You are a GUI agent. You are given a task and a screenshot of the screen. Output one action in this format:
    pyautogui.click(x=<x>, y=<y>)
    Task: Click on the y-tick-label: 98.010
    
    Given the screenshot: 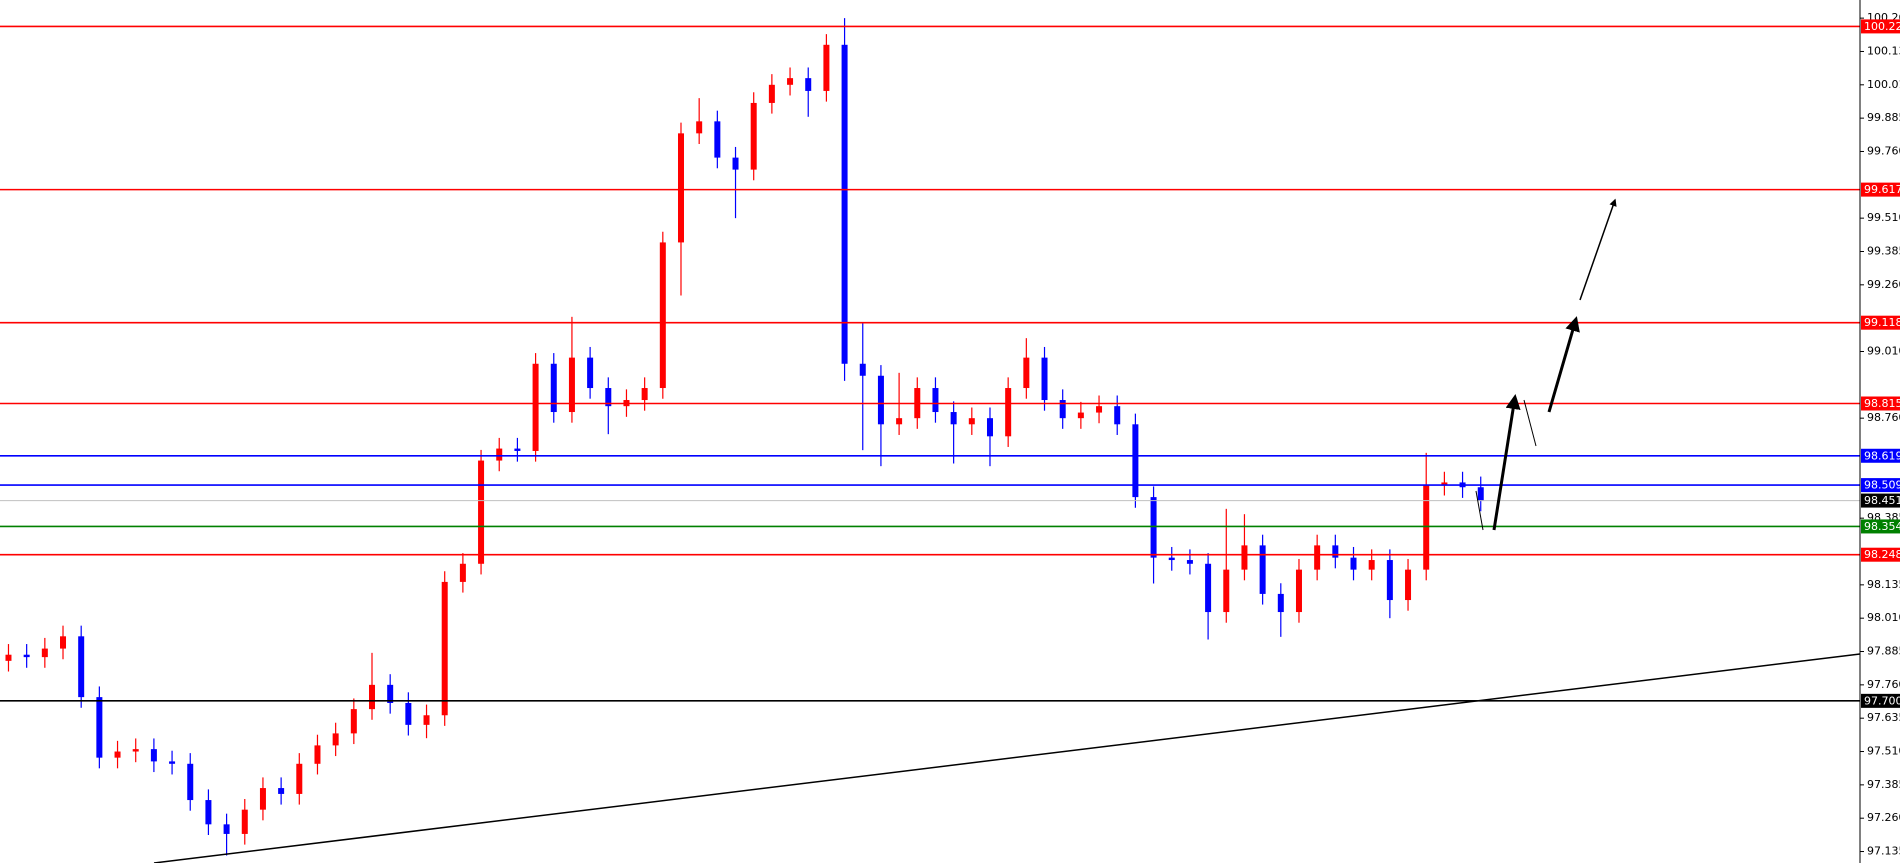 What is the action you would take?
    pyautogui.click(x=1883, y=617)
    